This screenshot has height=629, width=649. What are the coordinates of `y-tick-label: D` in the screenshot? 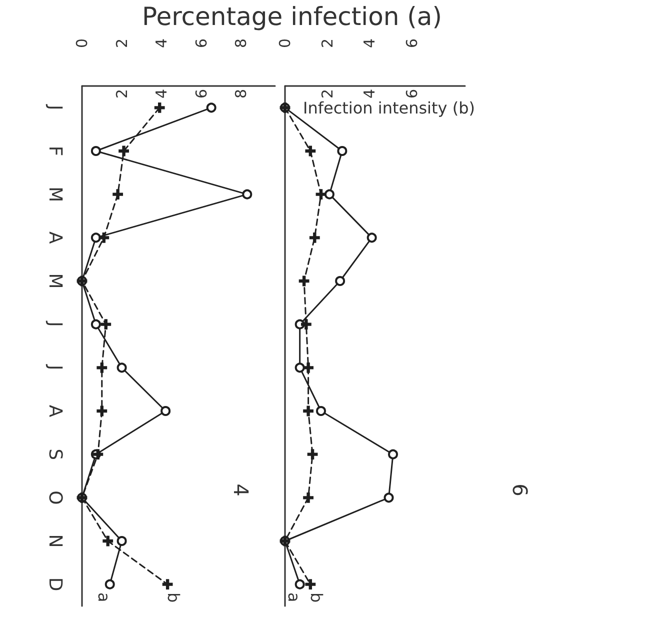 It's located at (55, 584).